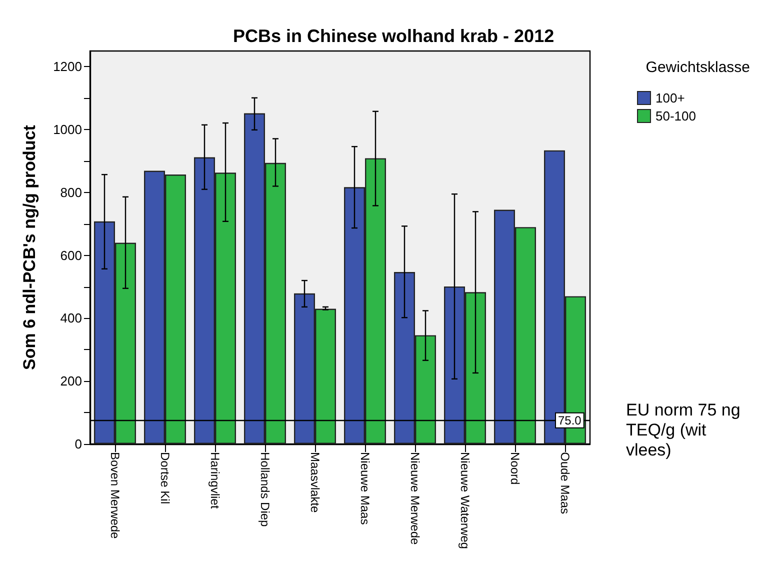 The image size is (771, 579). What do you see at coordinates (165, 478) in the screenshot?
I see `x-tick-label: Dortse Kil` at bounding box center [165, 478].